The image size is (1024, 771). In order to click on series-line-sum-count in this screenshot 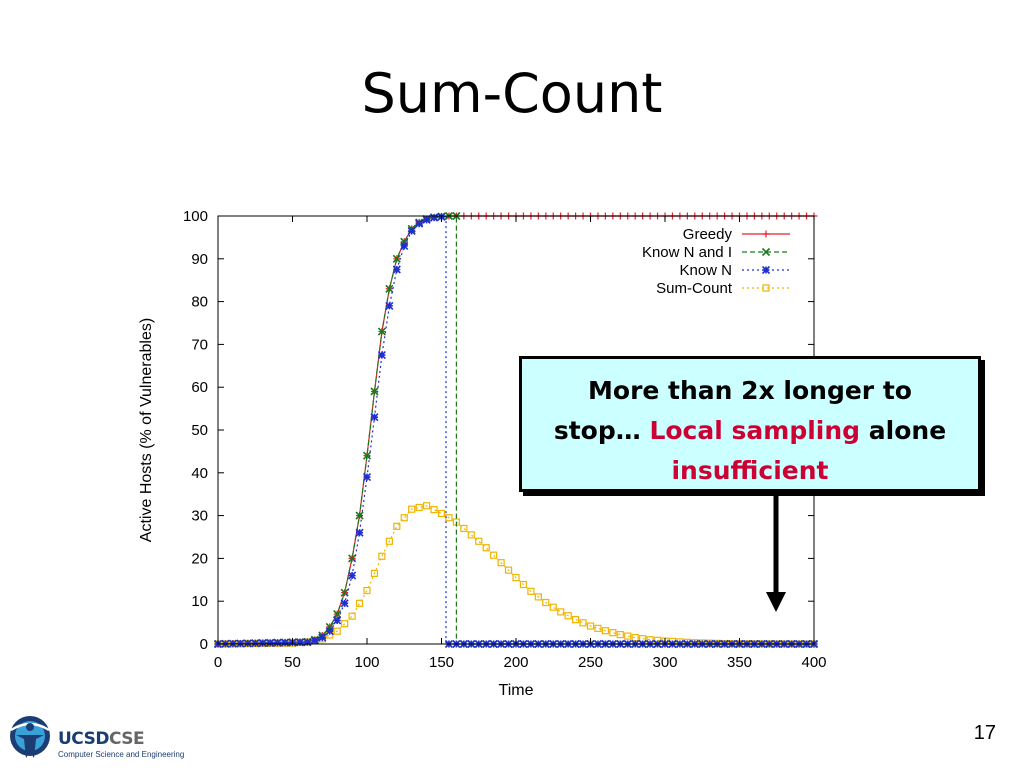, I will do `click(516, 575)`.